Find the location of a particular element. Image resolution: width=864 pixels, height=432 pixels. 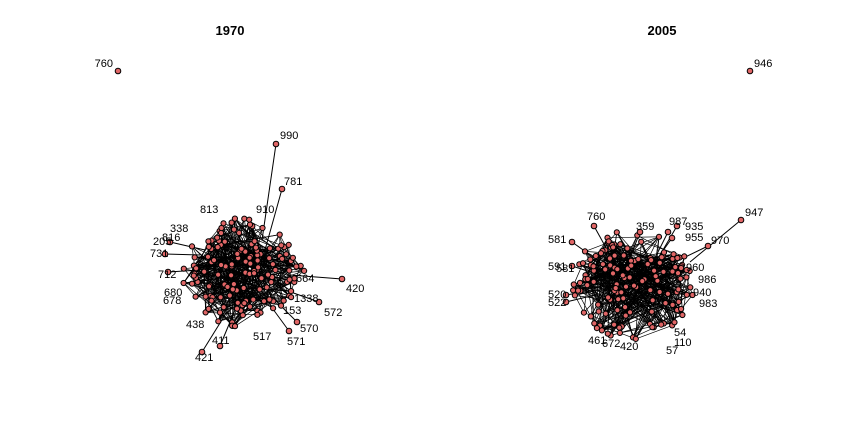

node-label: 960 is located at coordinates (695, 268).